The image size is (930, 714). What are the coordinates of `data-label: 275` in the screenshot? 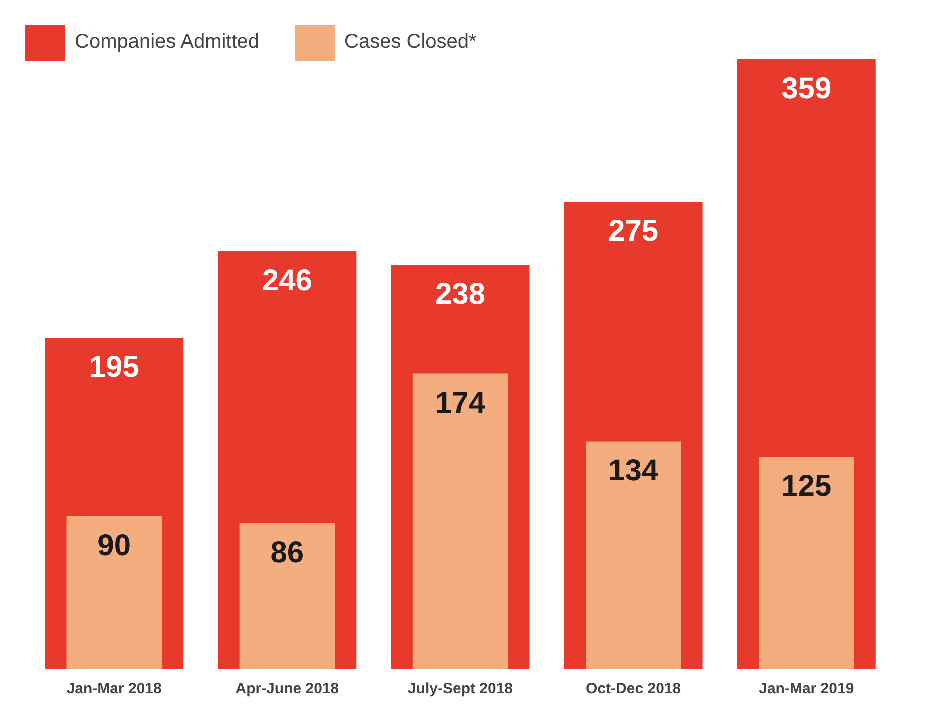 It's located at (633, 231).